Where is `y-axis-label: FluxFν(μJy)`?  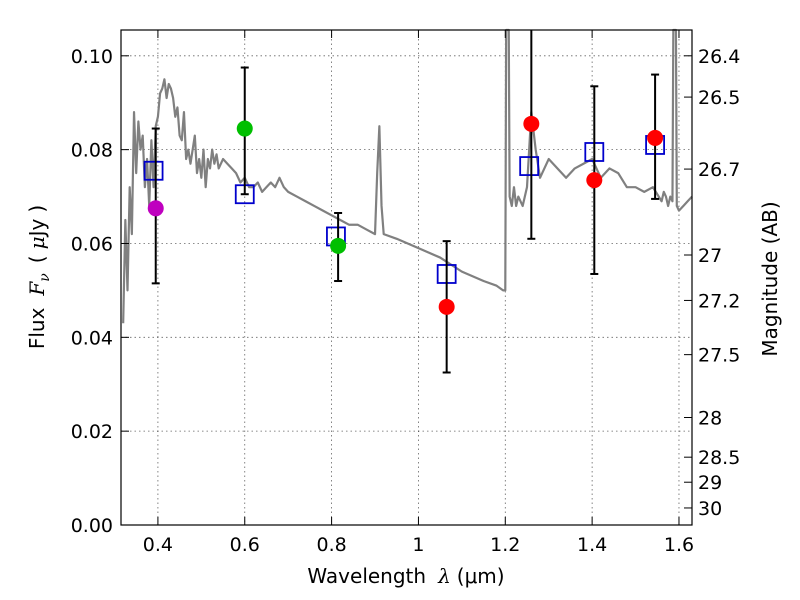 y-axis-label: FluxFν(μJy) is located at coordinates (39, 277).